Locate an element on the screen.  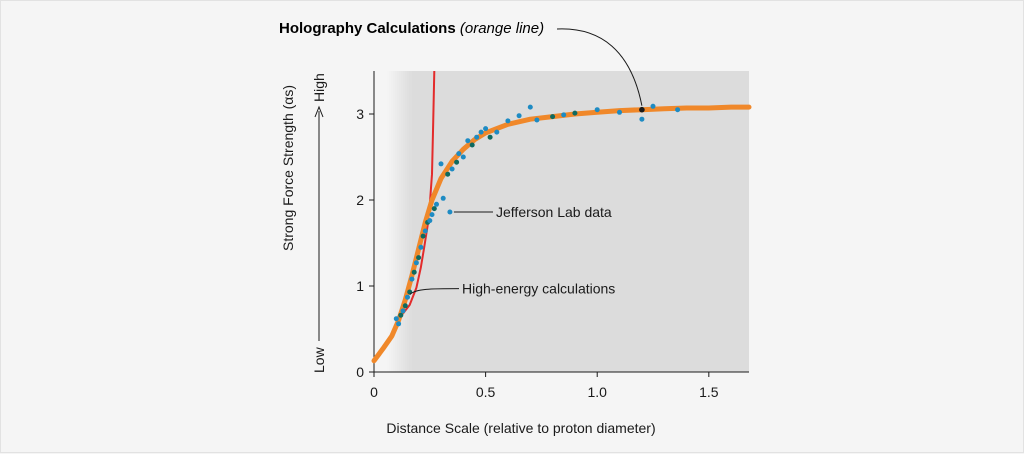
y-axis-label: Strong Force Strength (αs) is located at coordinates (288, 168).